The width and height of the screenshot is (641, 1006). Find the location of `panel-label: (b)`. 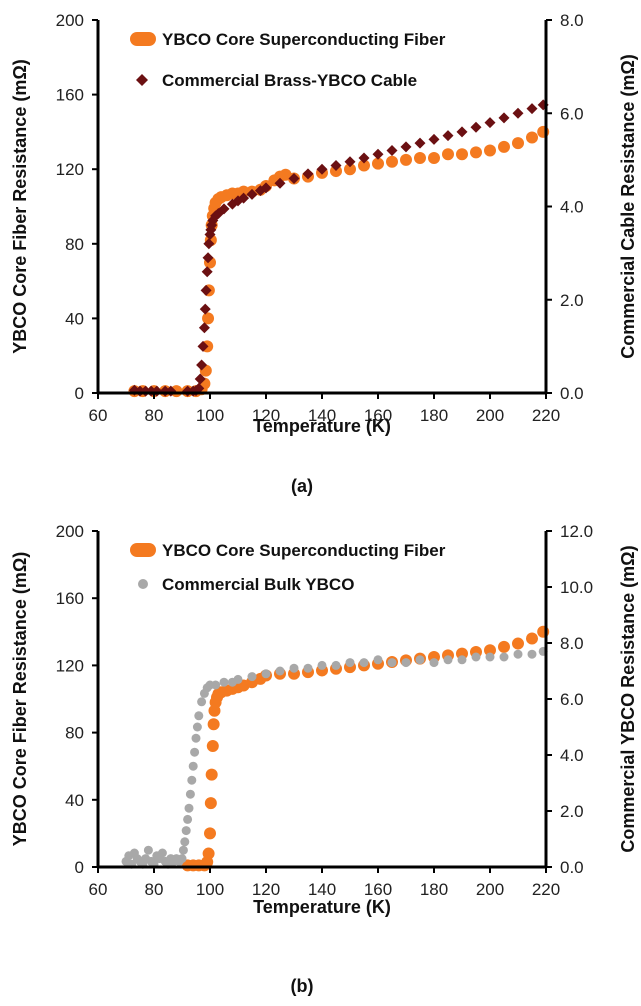

panel-label: (b) is located at coordinates (302, 986).